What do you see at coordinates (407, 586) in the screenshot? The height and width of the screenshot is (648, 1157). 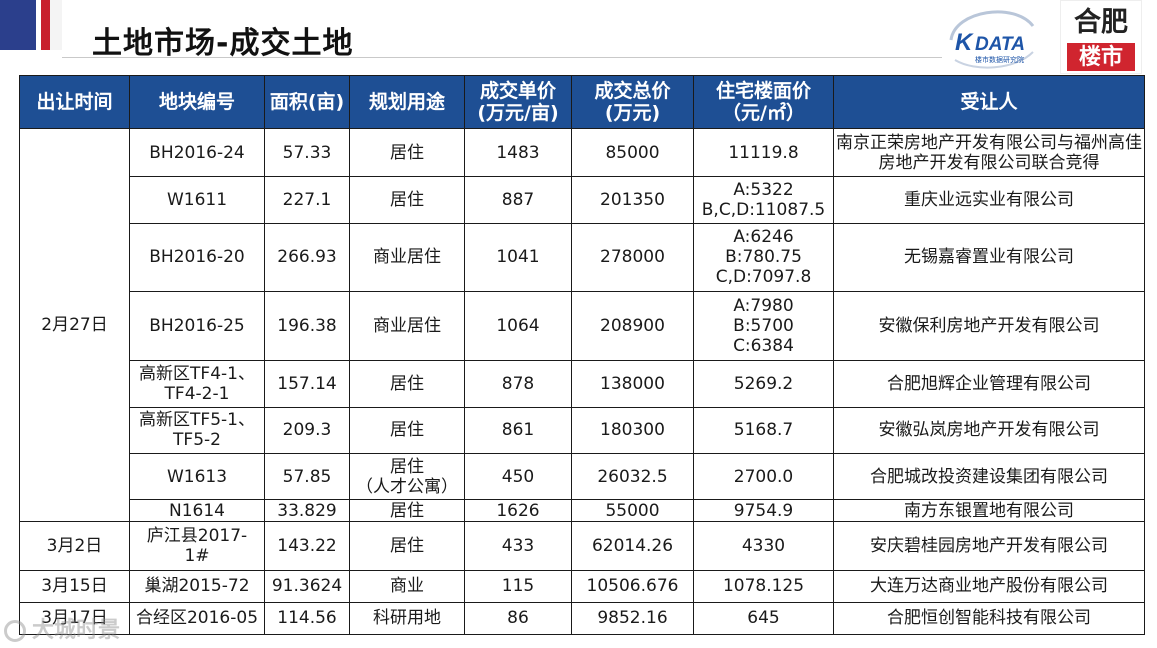 I see `use-cell: 商业` at bounding box center [407, 586].